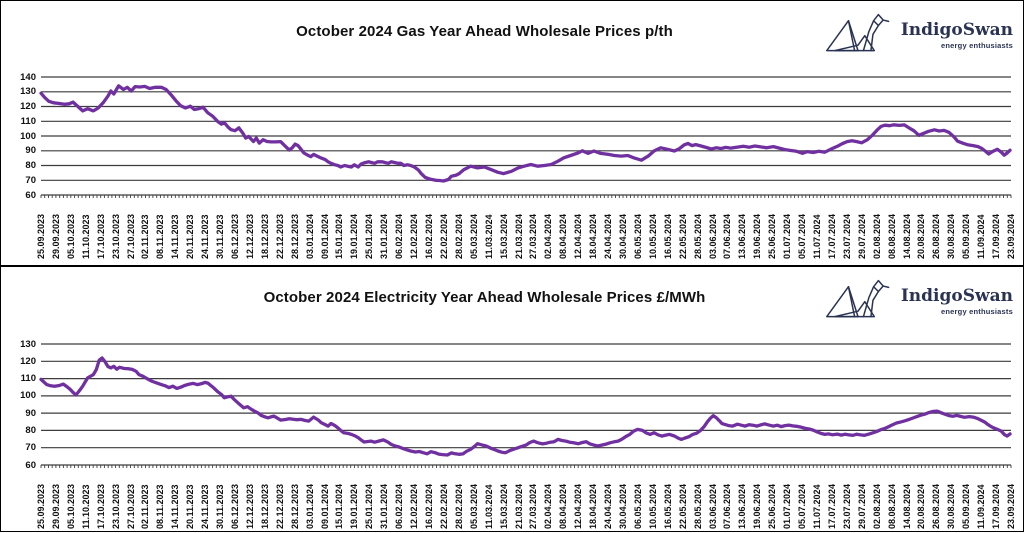 The width and height of the screenshot is (1024, 533). I want to click on logo-tagline: energy enthusiasts, so click(977, 311).